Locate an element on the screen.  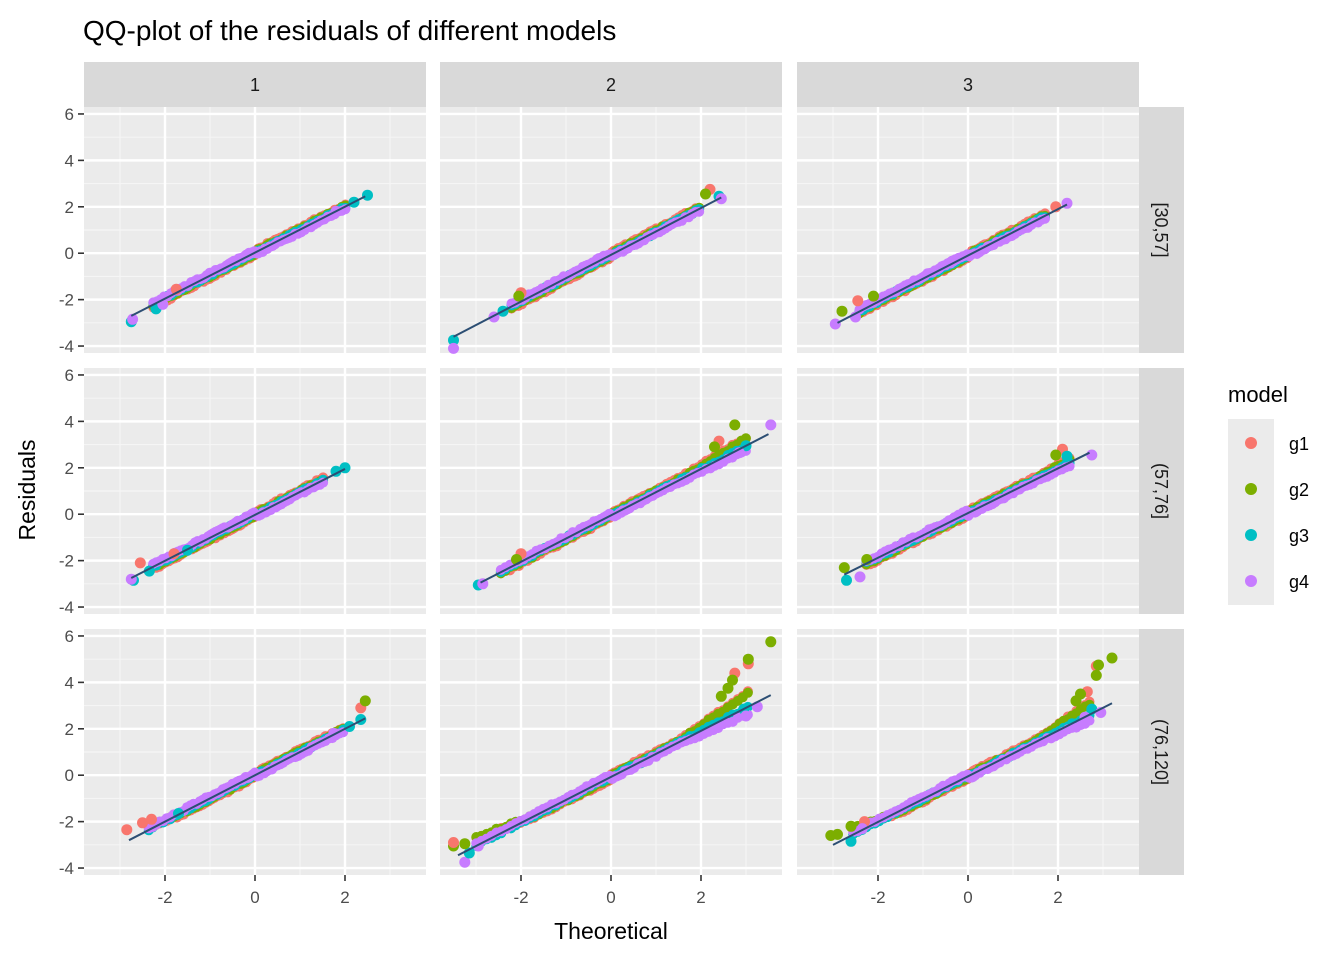
row-strips: [30,57] (57,76] (76,120] is located at coordinates (1161, 491).